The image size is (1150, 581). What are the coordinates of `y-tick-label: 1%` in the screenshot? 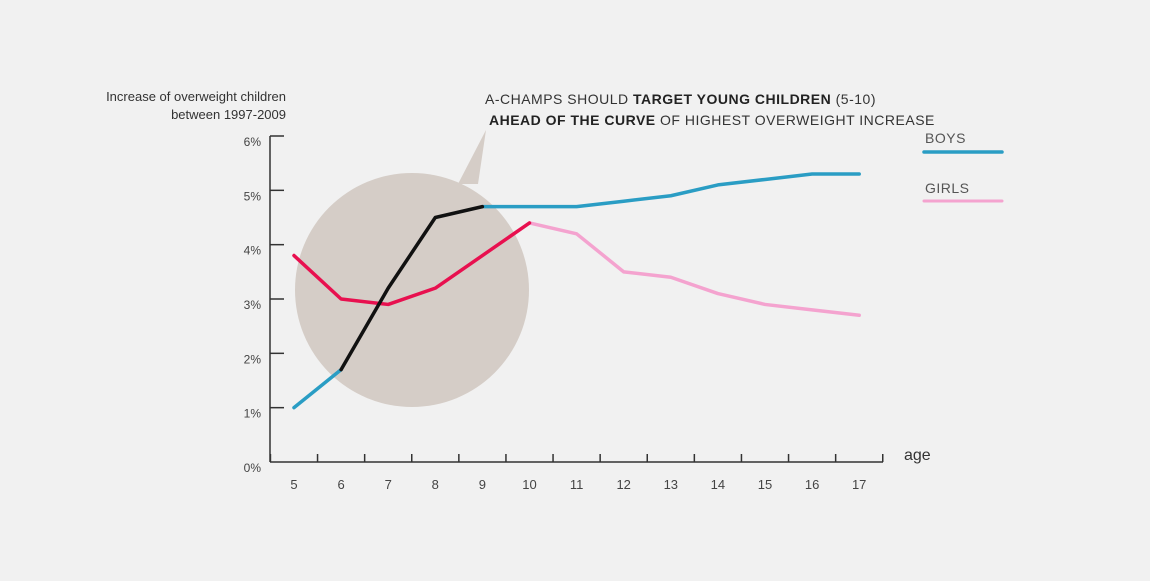 It's located at (253, 414).